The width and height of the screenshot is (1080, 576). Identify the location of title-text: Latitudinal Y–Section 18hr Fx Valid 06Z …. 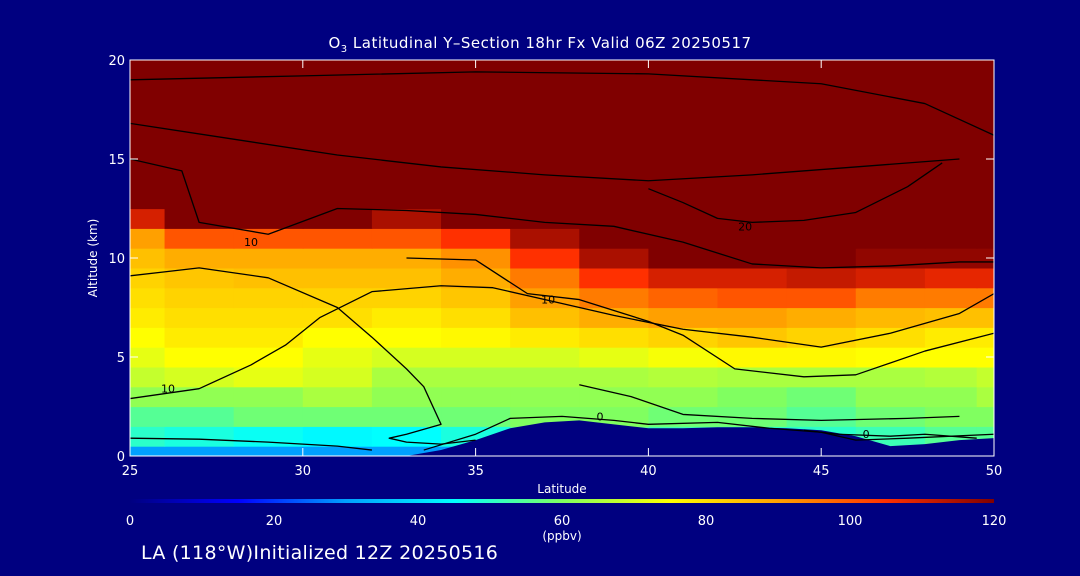
(549, 43).